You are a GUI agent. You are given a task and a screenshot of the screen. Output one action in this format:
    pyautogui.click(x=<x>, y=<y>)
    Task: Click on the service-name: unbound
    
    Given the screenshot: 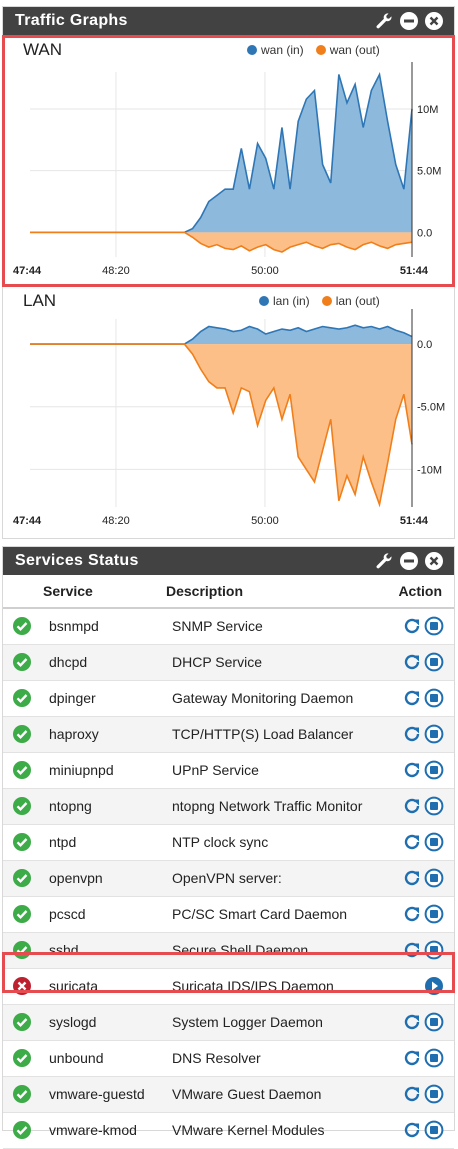 What is the action you would take?
    pyautogui.click(x=76, y=1058)
    